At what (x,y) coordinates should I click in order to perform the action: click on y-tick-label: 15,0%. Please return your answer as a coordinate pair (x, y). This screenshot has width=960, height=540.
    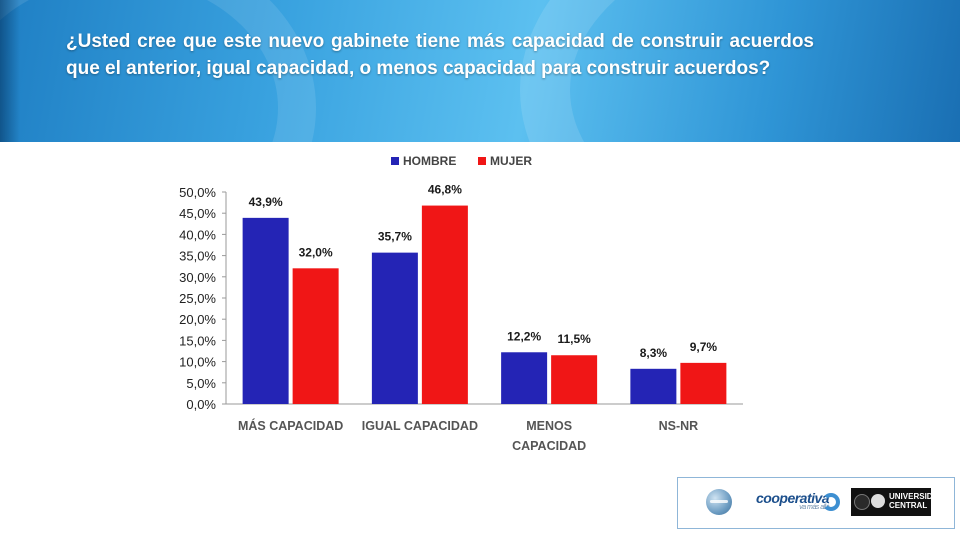
    Looking at the image, I should click on (197, 340).